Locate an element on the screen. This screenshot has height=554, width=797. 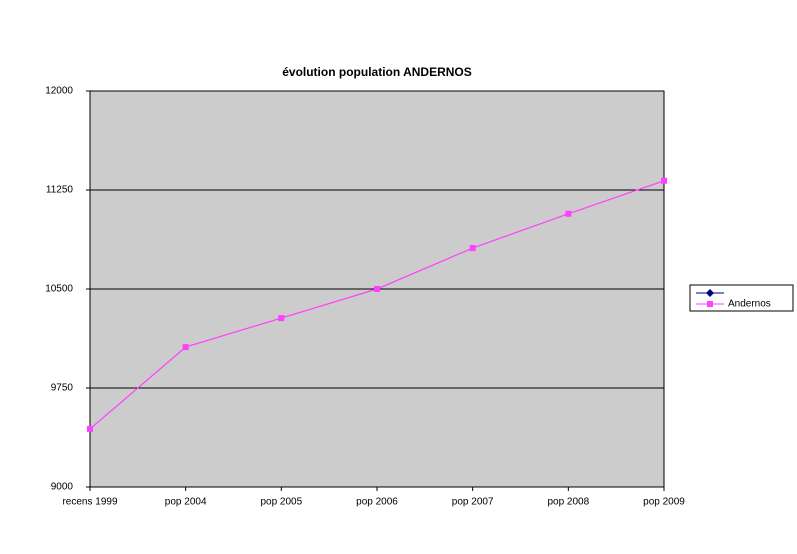
x-tick-label: pop 2007 is located at coordinates (473, 502).